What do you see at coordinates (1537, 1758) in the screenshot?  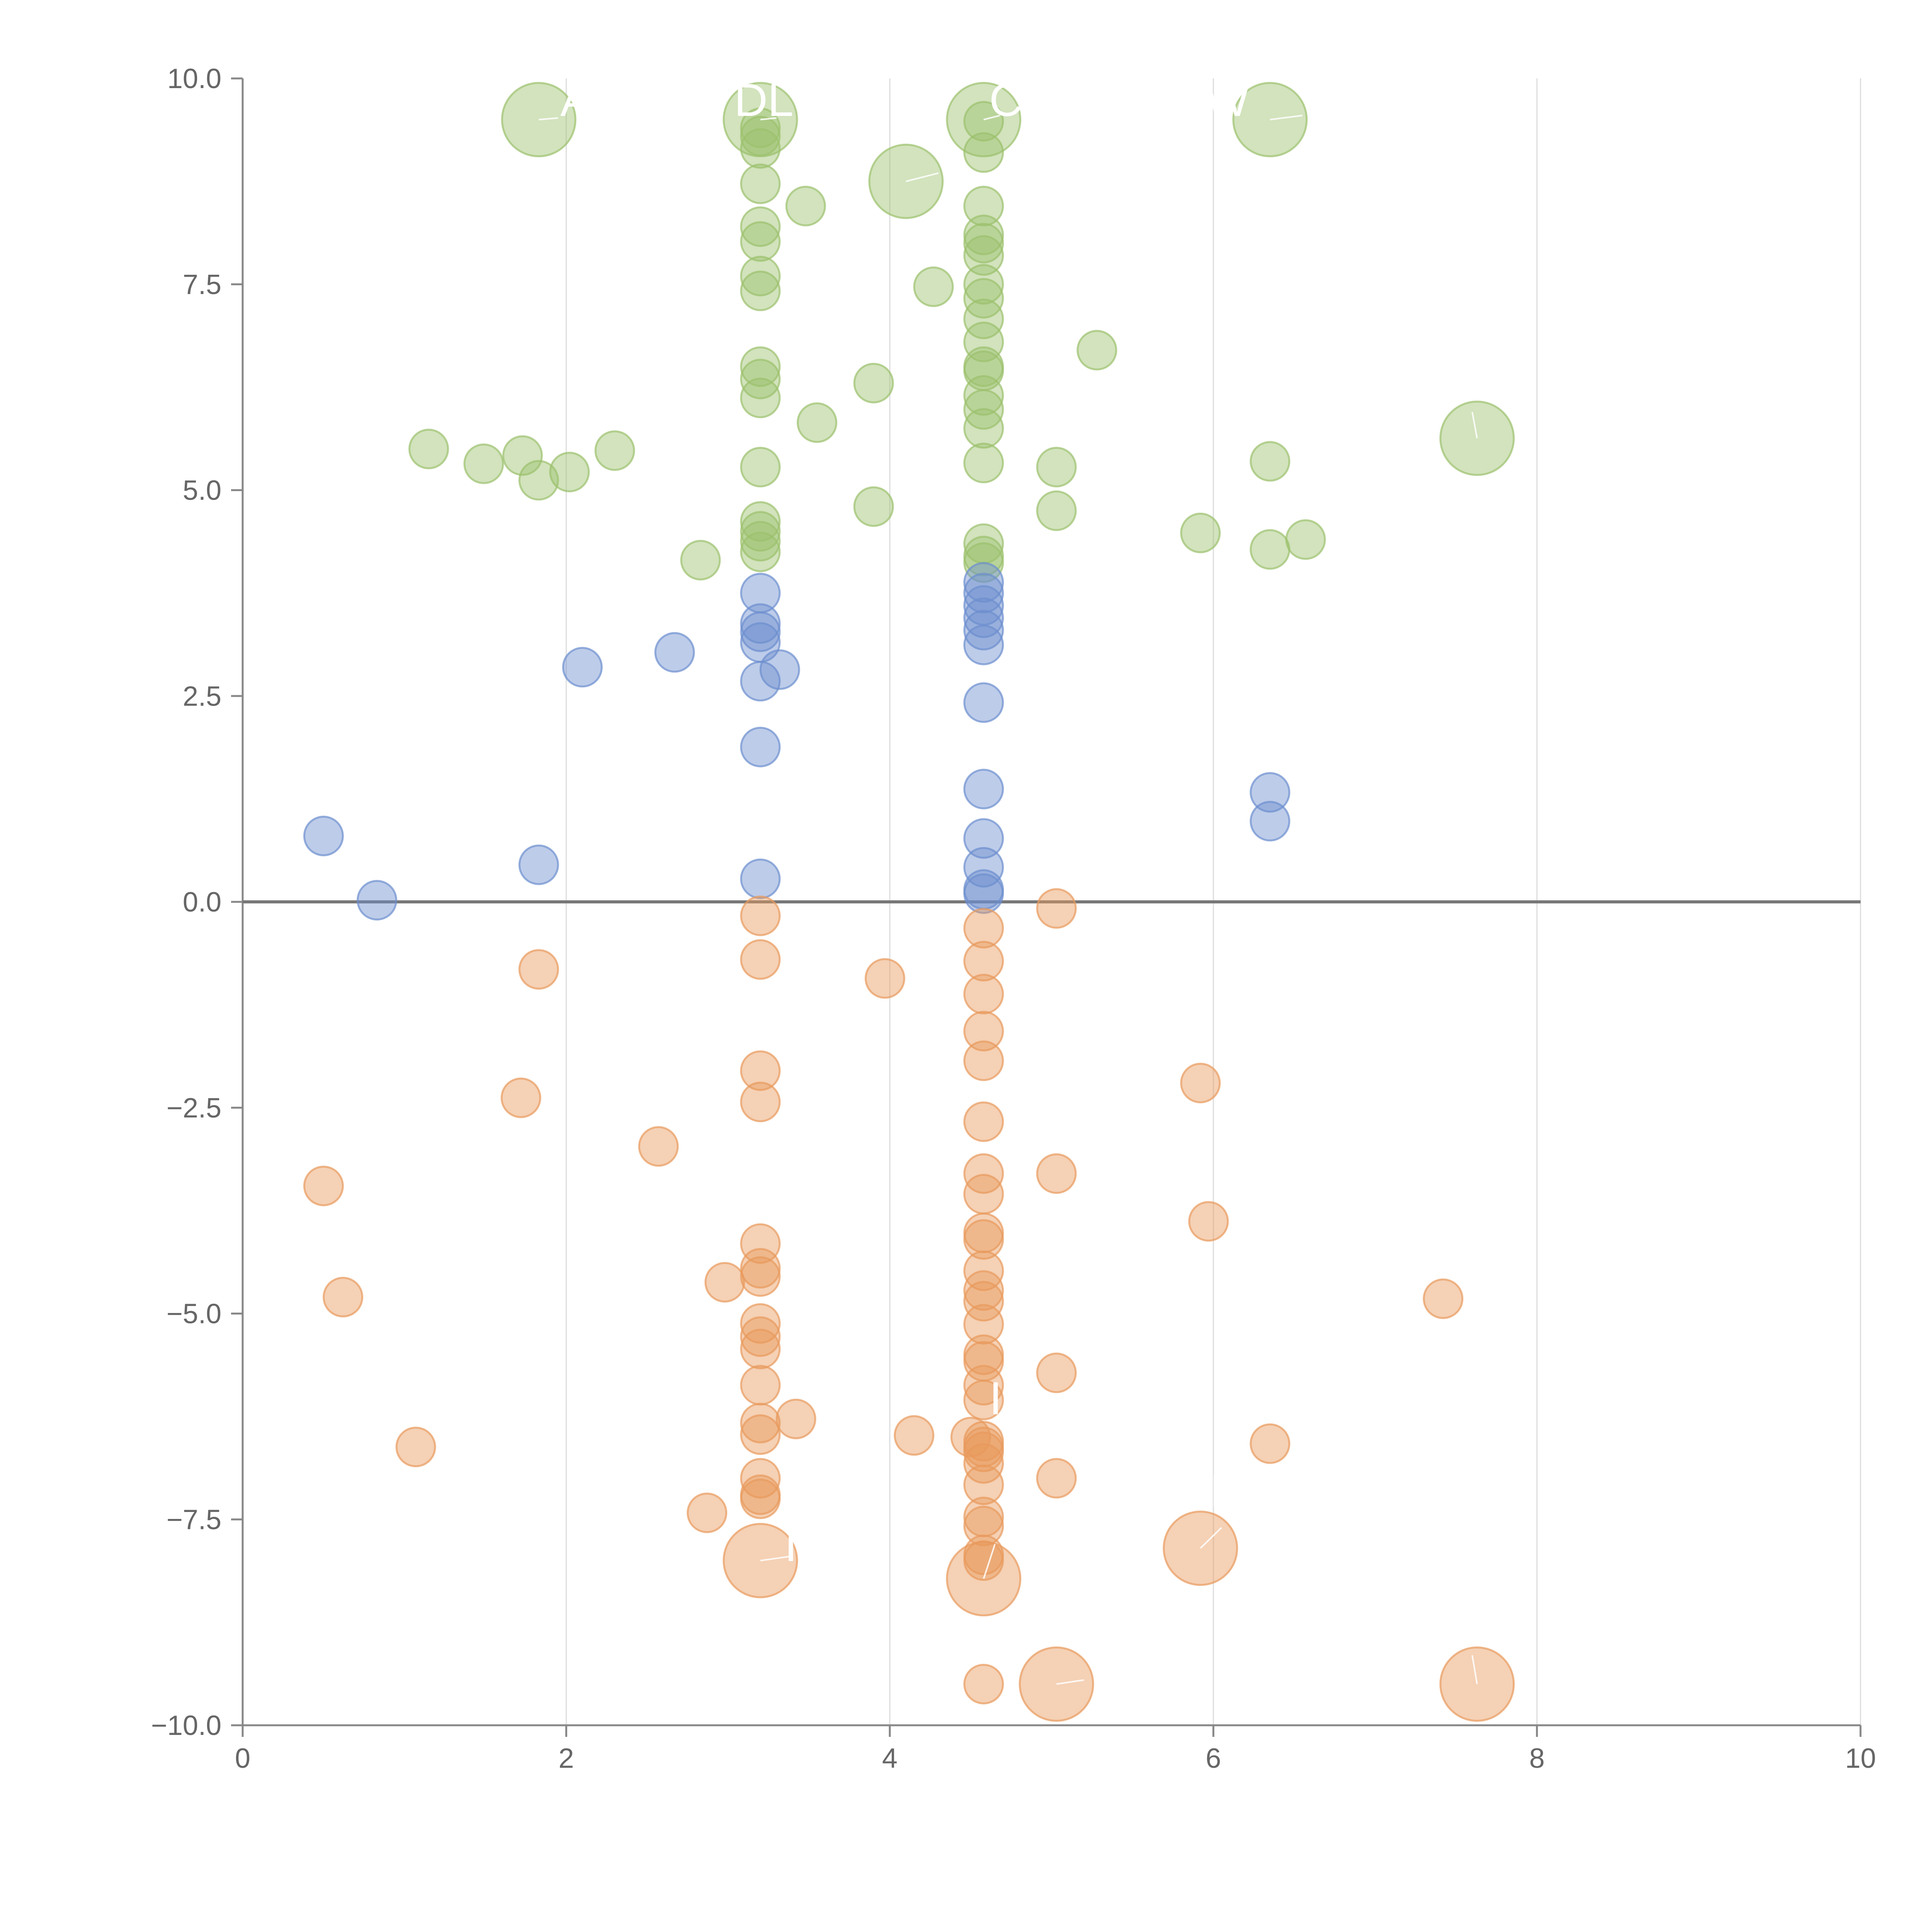 I see `x-tick-label: 8` at bounding box center [1537, 1758].